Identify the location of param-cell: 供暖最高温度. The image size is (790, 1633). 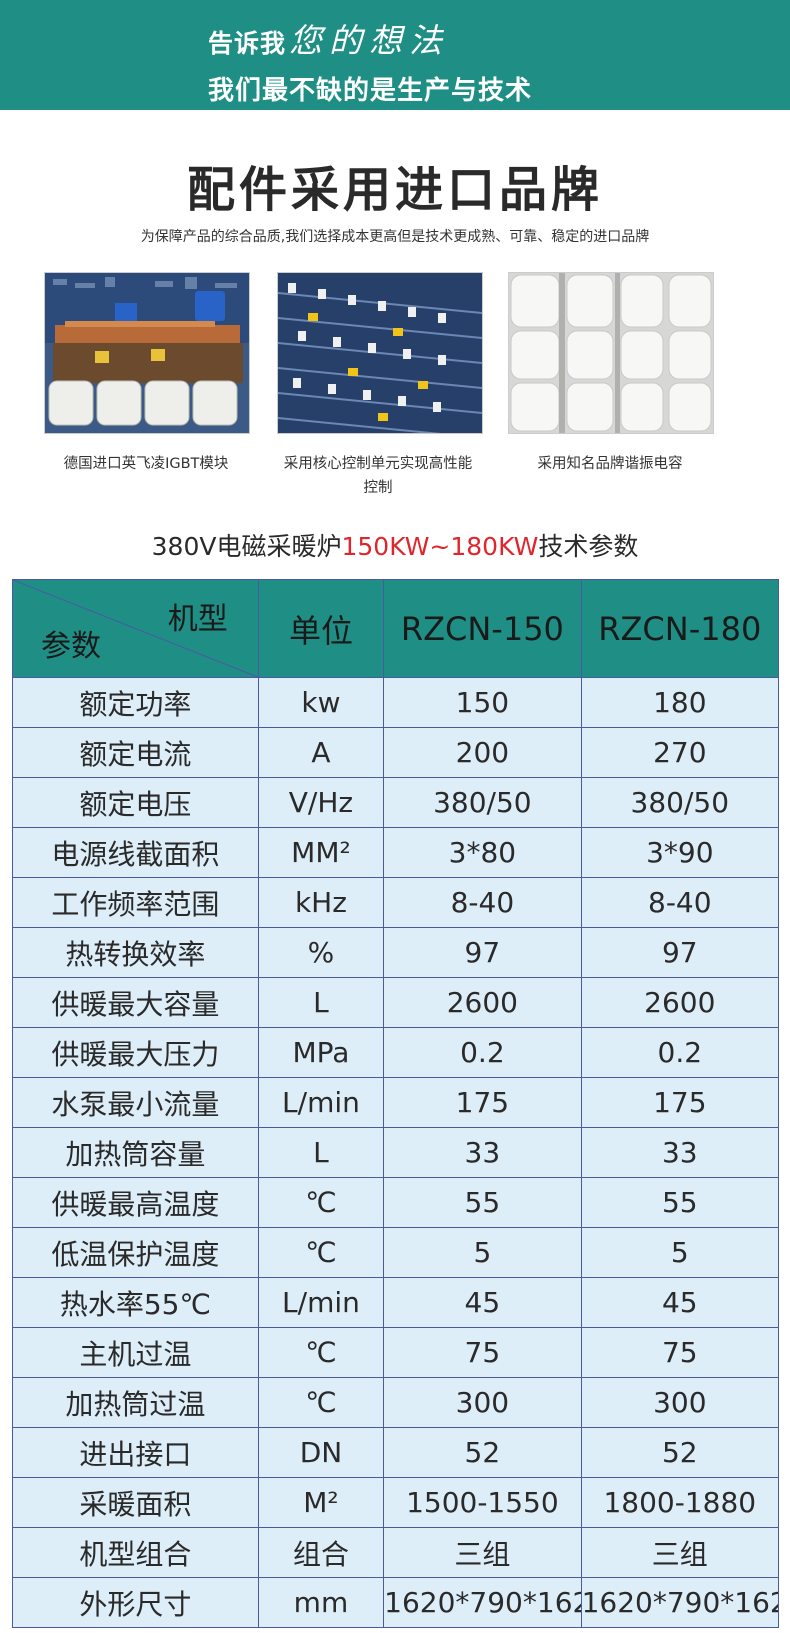
(135, 1202).